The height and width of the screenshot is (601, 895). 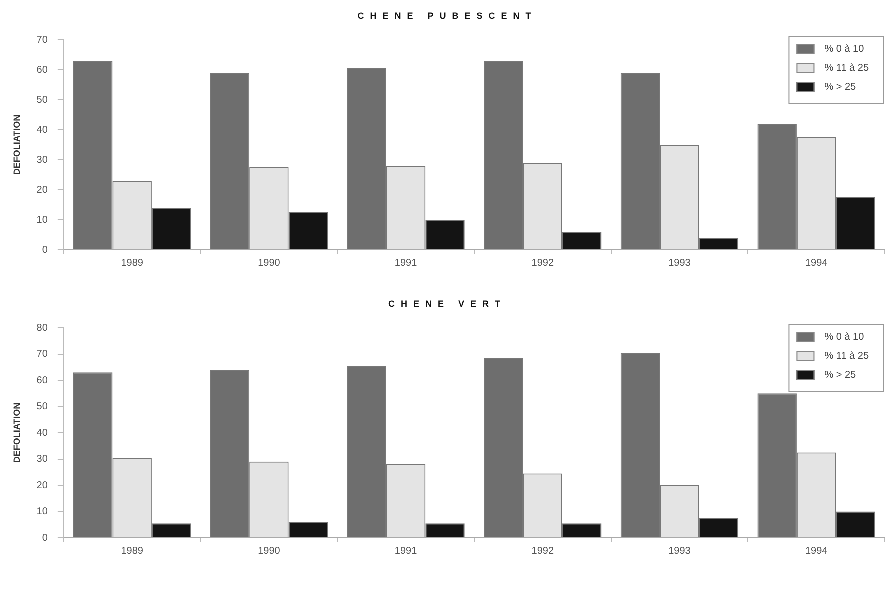 I want to click on chart-title: CHENE VERT, so click(x=447, y=304).